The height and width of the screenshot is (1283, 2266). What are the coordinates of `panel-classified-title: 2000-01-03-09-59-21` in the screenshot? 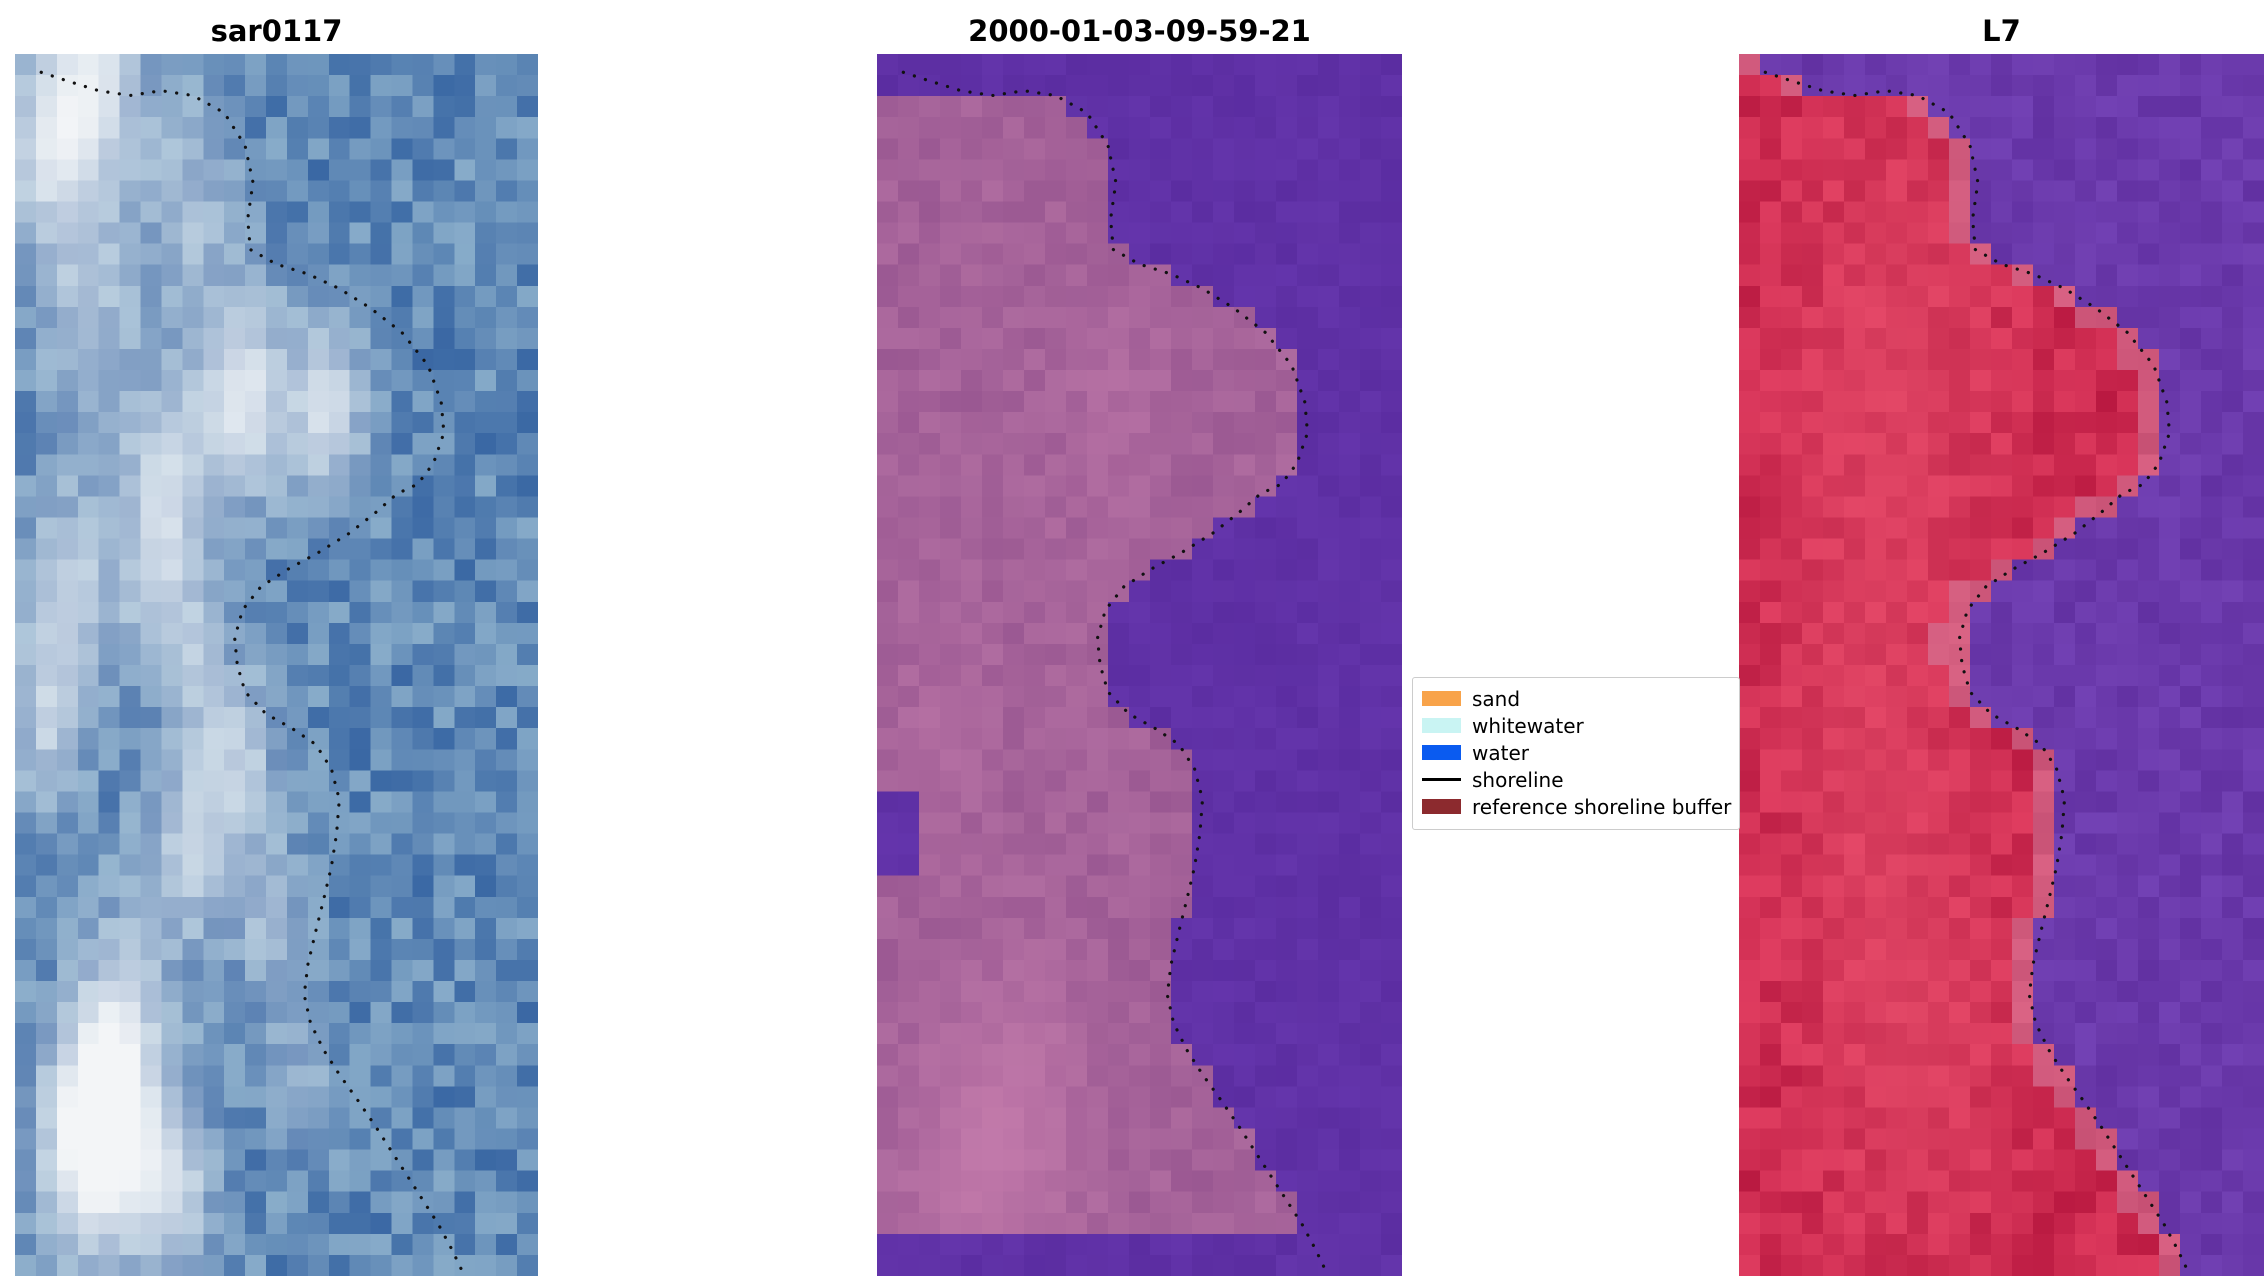 It's located at (1139, 31).